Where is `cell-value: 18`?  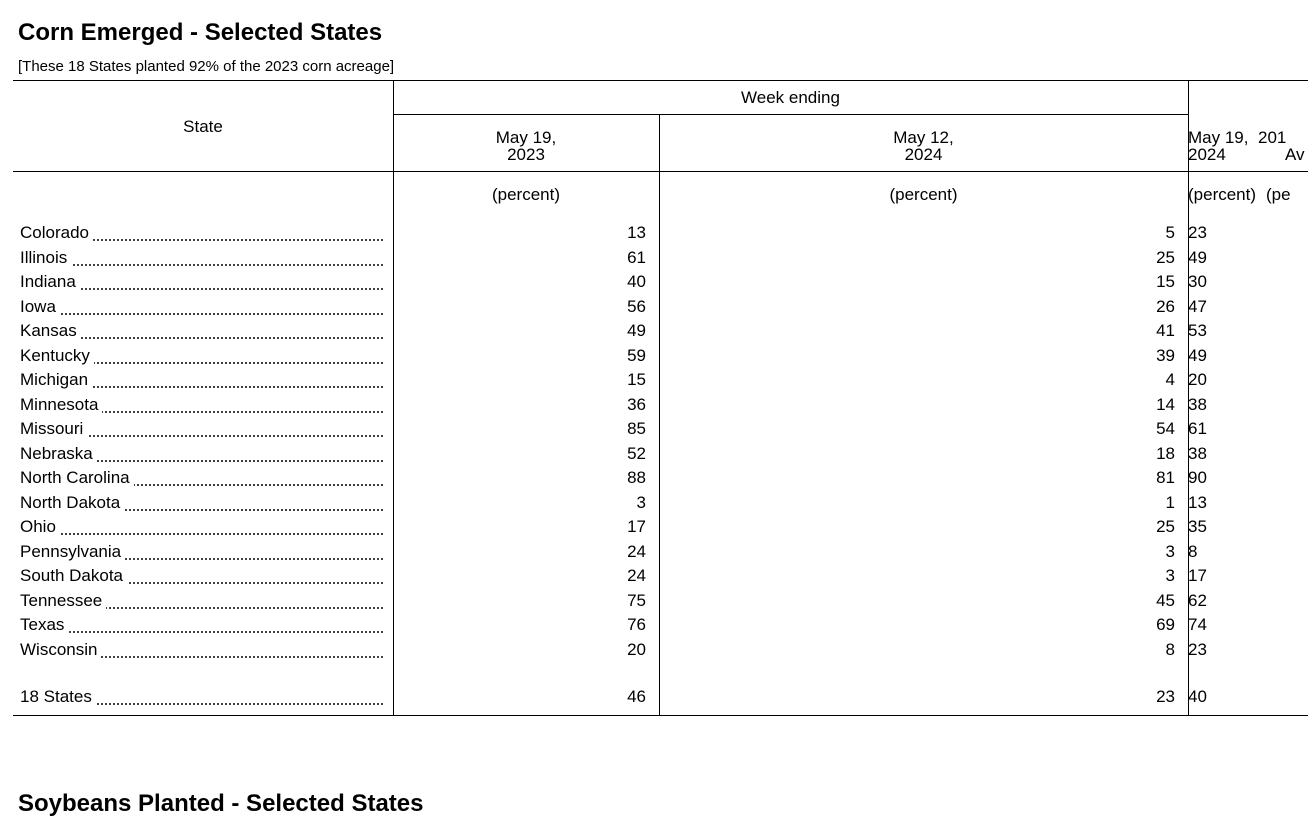 cell-value: 18 is located at coordinates (1165, 453).